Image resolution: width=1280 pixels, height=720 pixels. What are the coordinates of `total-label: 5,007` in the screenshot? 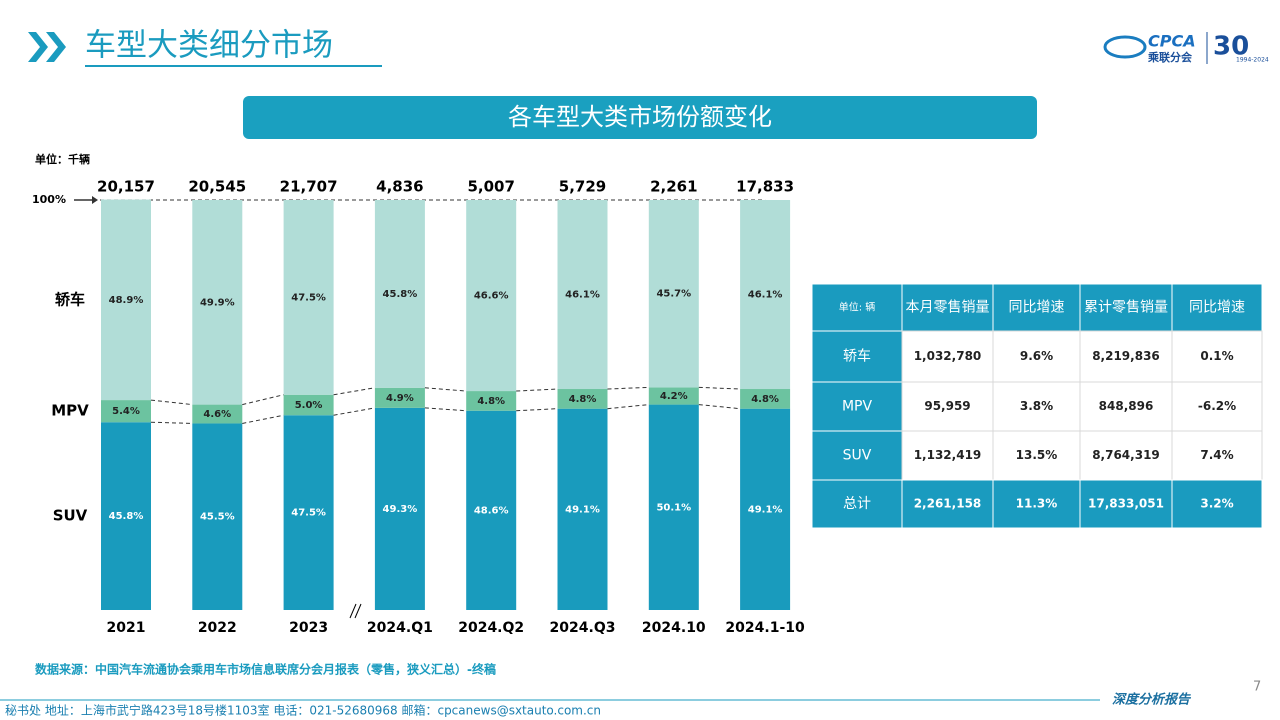 It's located at (490, 187).